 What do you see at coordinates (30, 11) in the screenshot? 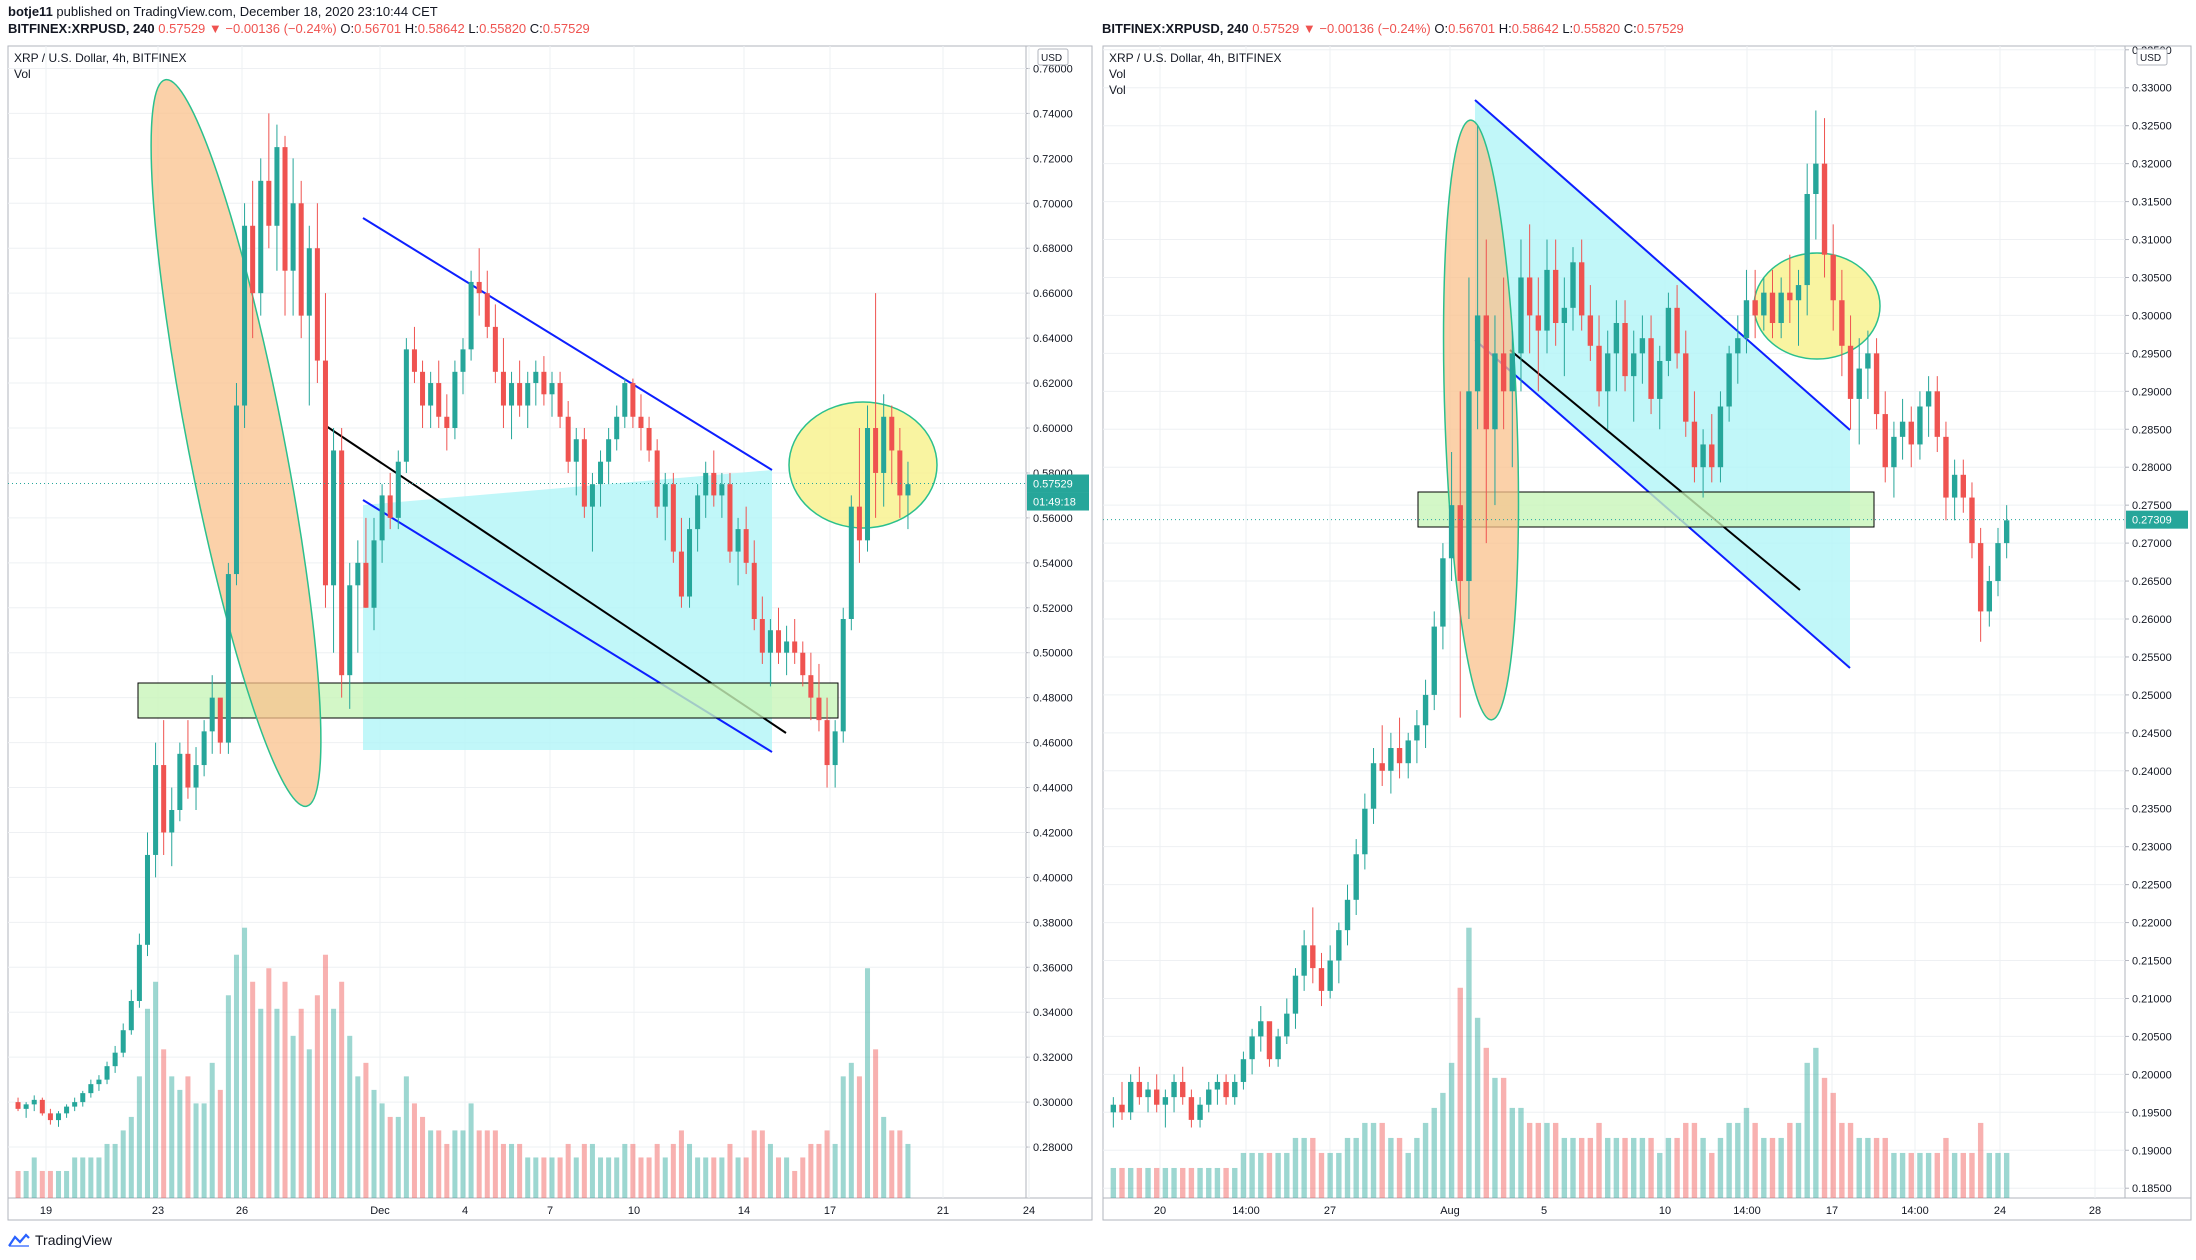
I see `author-name: botje11` at bounding box center [30, 11].